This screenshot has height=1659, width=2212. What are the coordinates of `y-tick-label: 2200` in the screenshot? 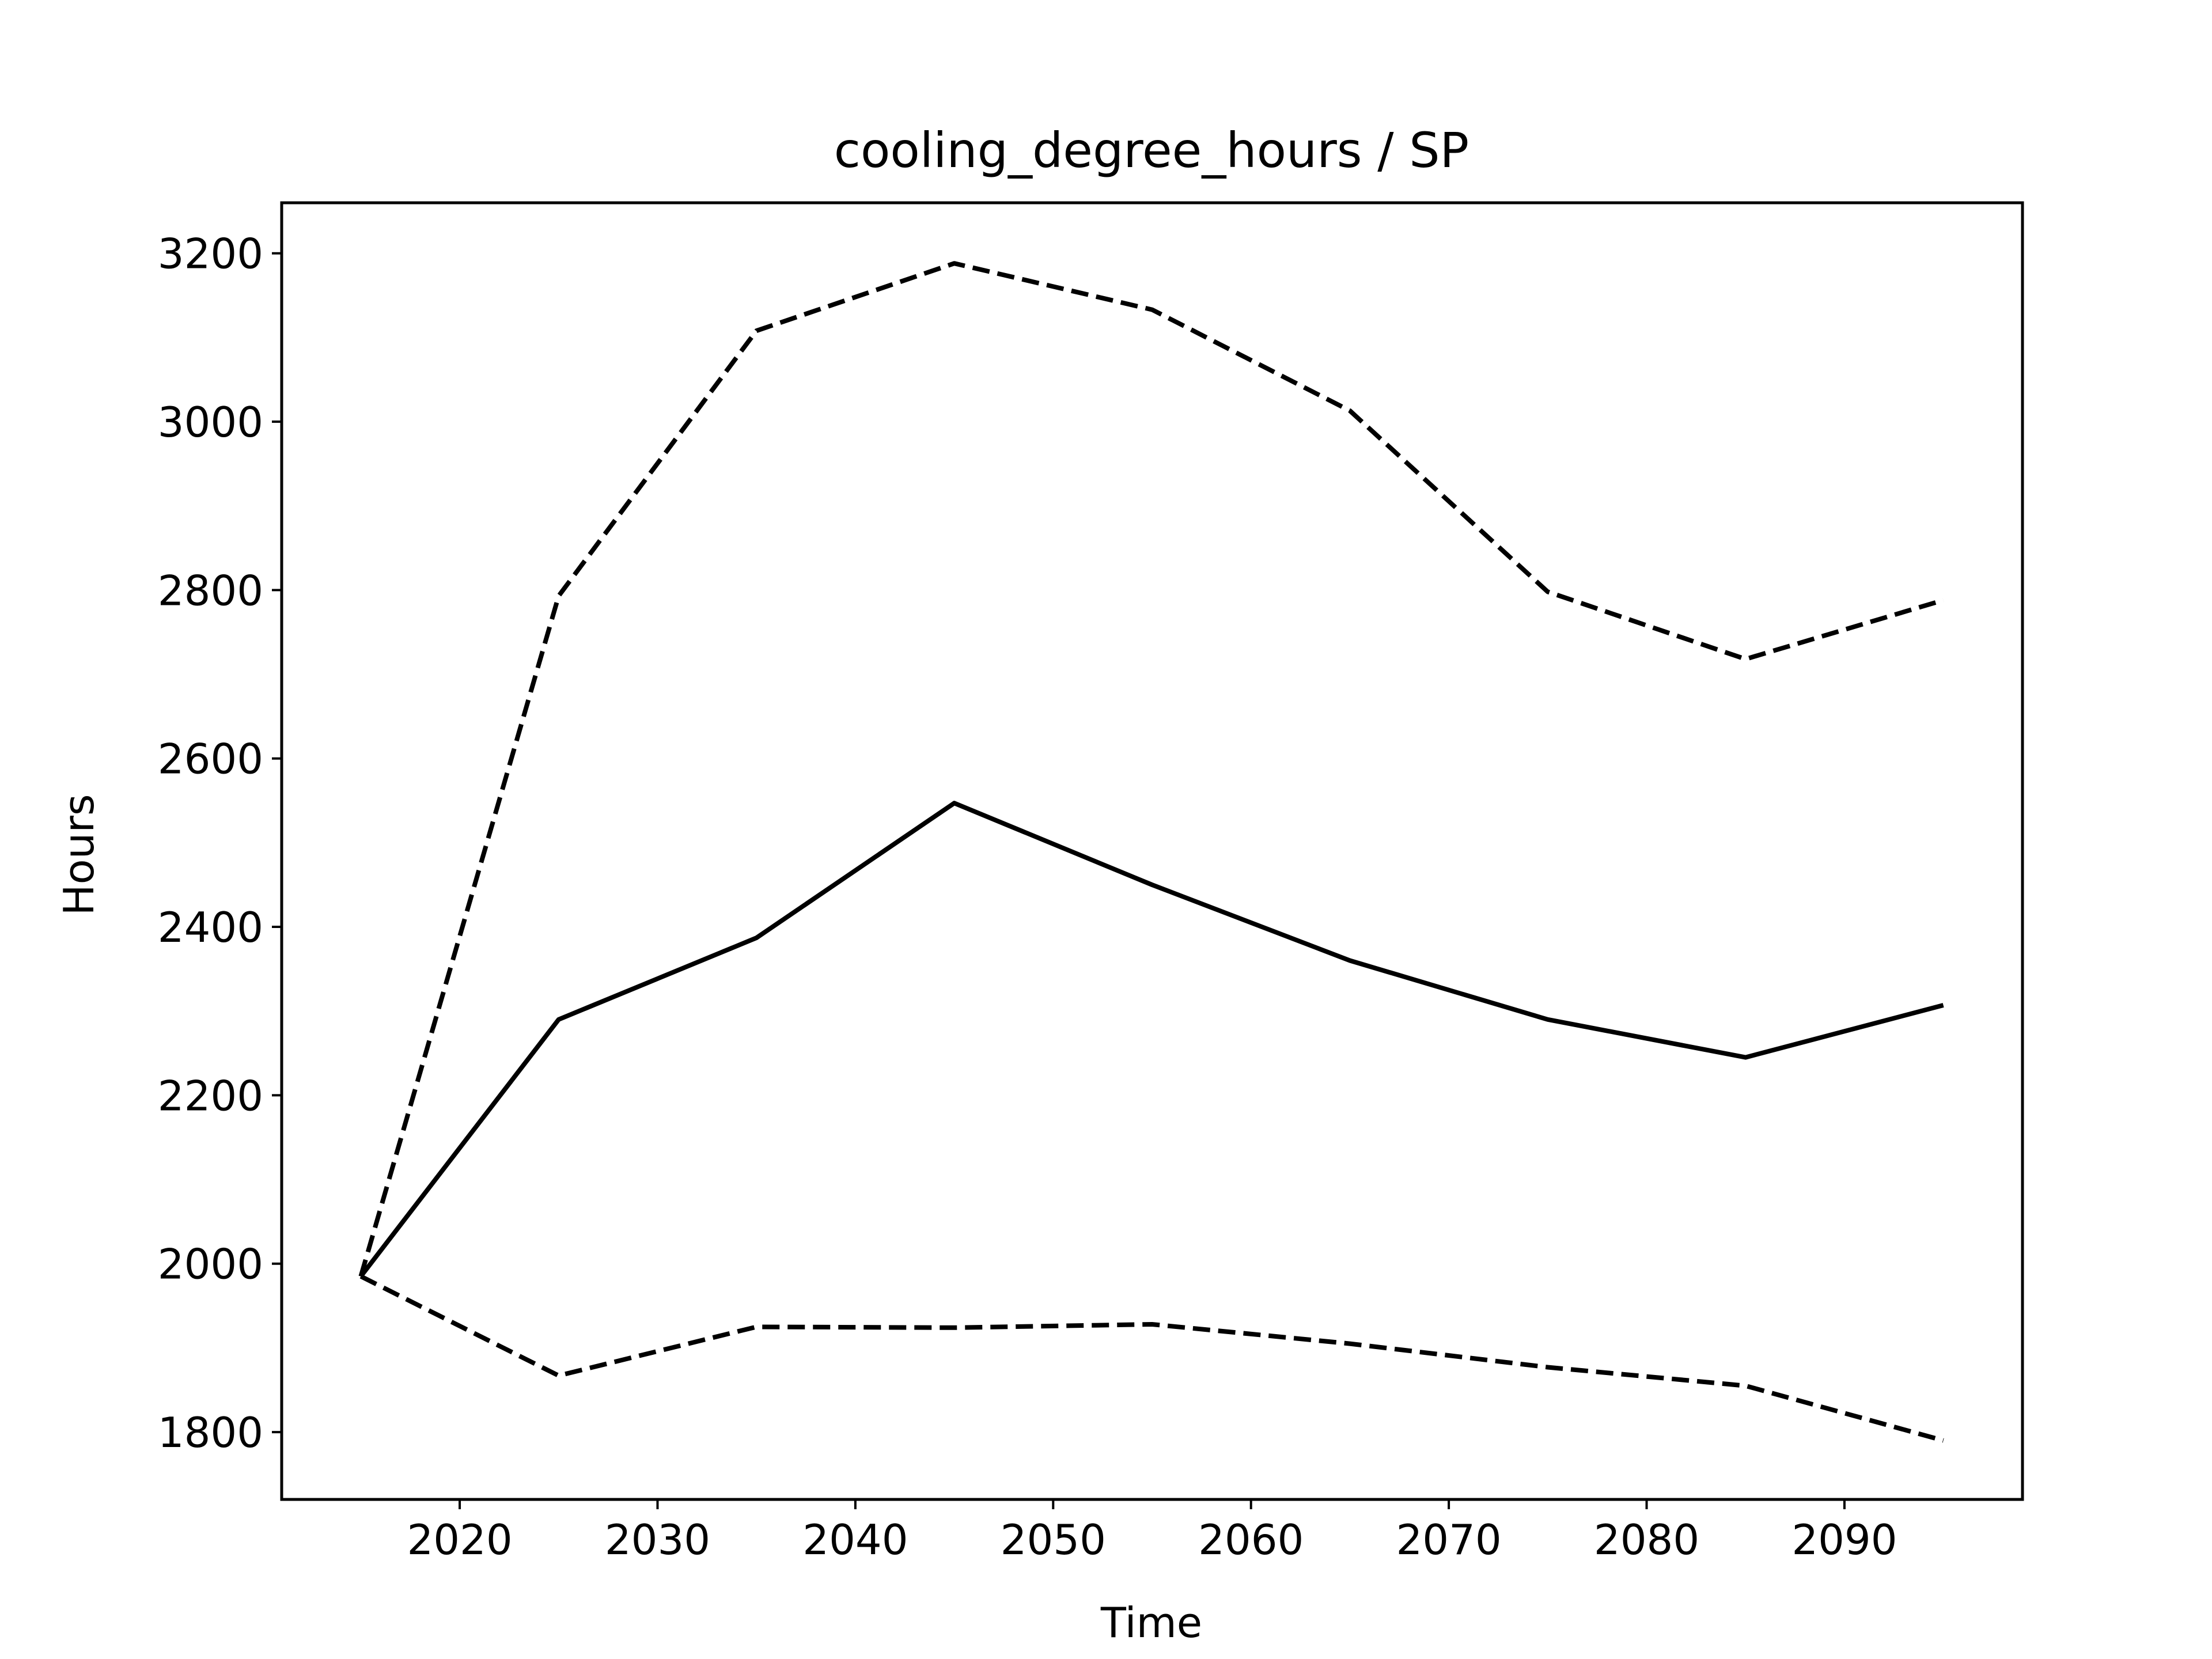 It's located at (210, 1095).